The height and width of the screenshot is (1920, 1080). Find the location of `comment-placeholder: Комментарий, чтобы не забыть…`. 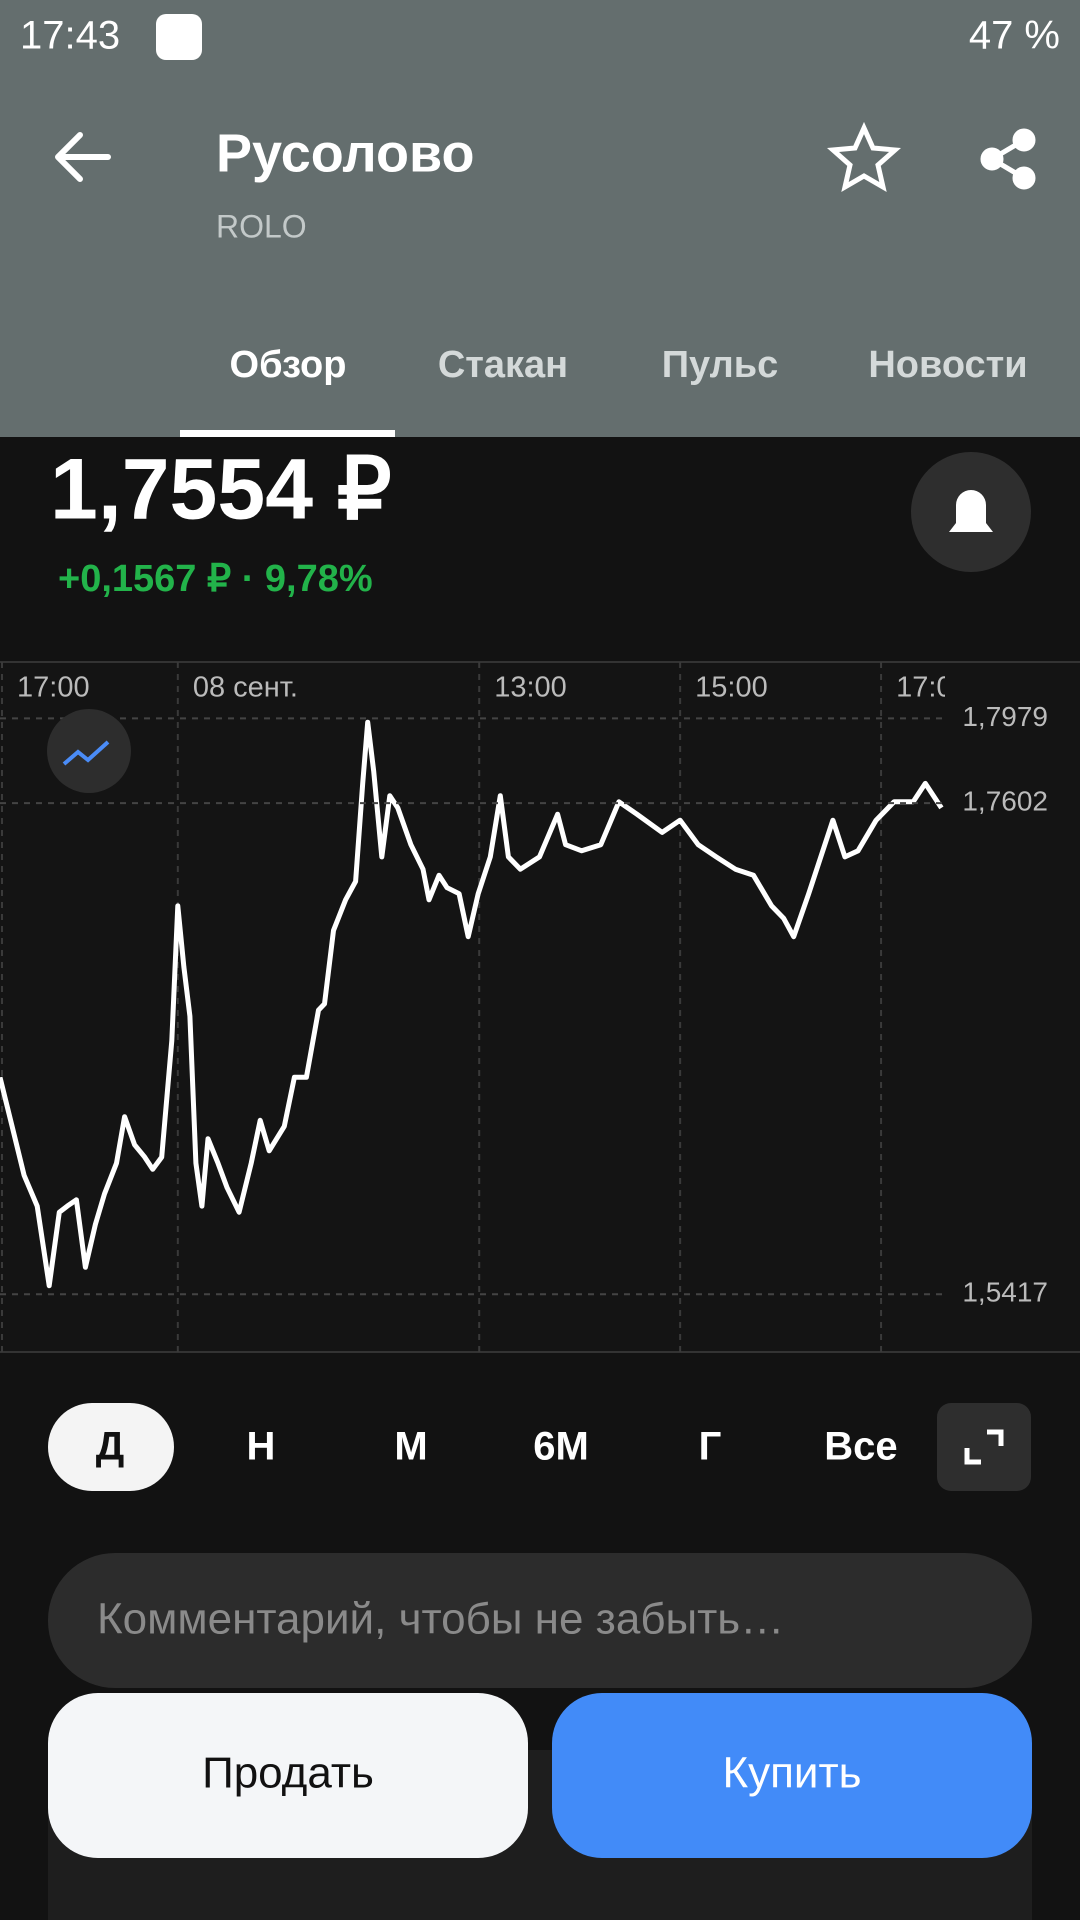

comment-placeholder: Комментарий, чтобы не забыть… is located at coordinates (440, 1619).